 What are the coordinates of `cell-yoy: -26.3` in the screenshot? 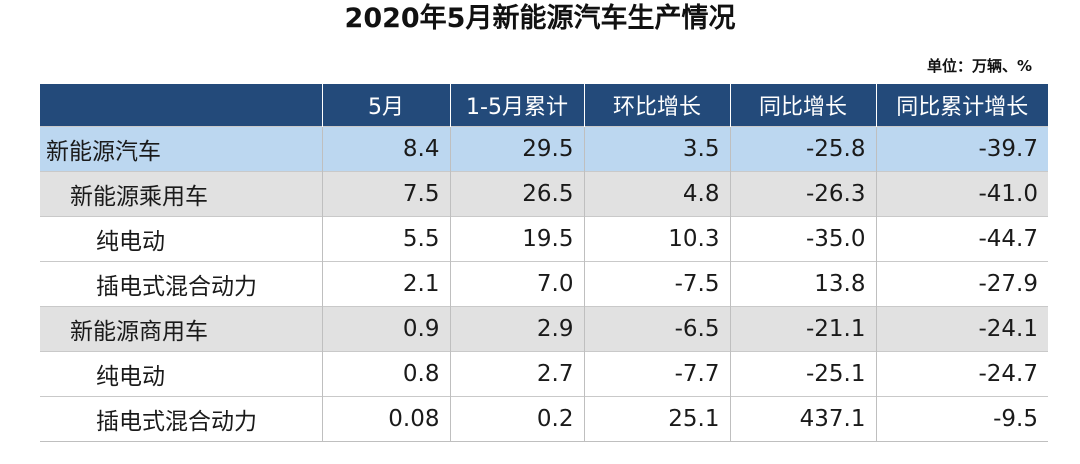 It's located at (802, 194).